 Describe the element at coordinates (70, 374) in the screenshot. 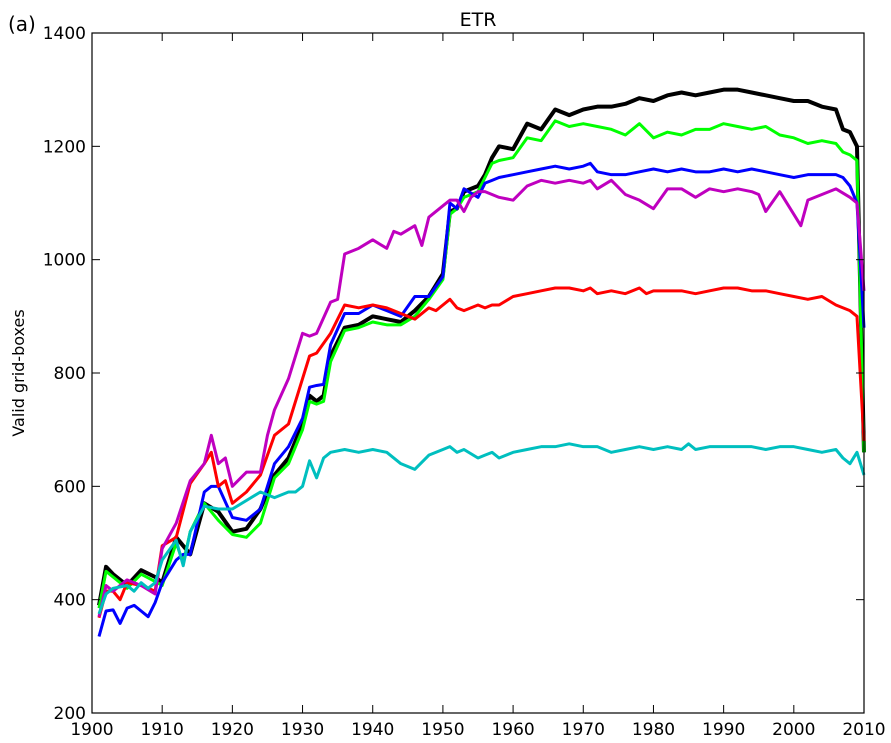

I see `y-tick-label: 800` at that location.